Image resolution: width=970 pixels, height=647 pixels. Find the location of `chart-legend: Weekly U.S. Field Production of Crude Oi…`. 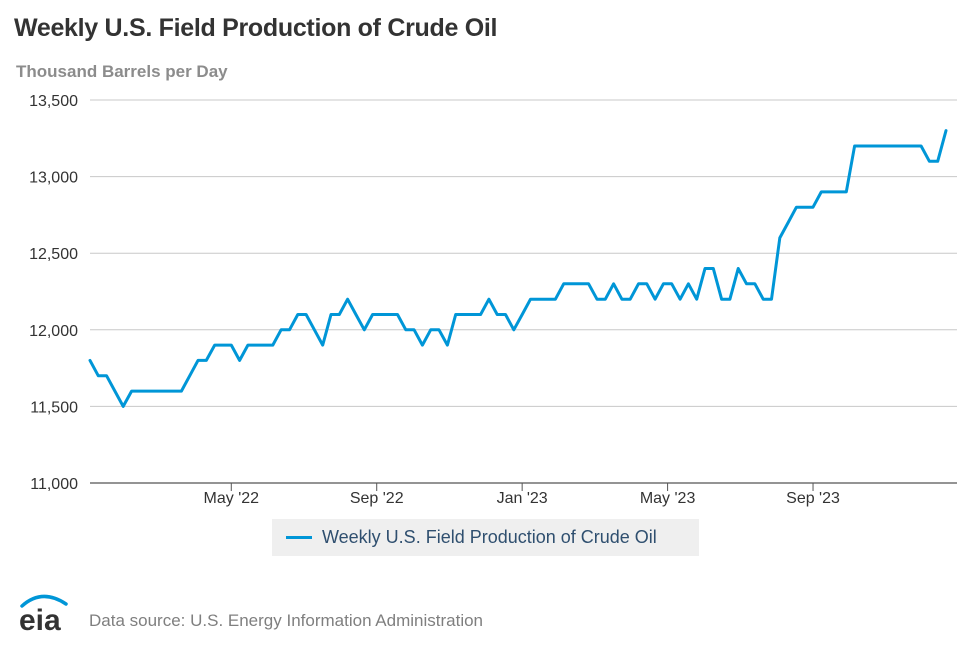

chart-legend: Weekly U.S. Field Production of Crude Oi… is located at coordinates (485, 537).